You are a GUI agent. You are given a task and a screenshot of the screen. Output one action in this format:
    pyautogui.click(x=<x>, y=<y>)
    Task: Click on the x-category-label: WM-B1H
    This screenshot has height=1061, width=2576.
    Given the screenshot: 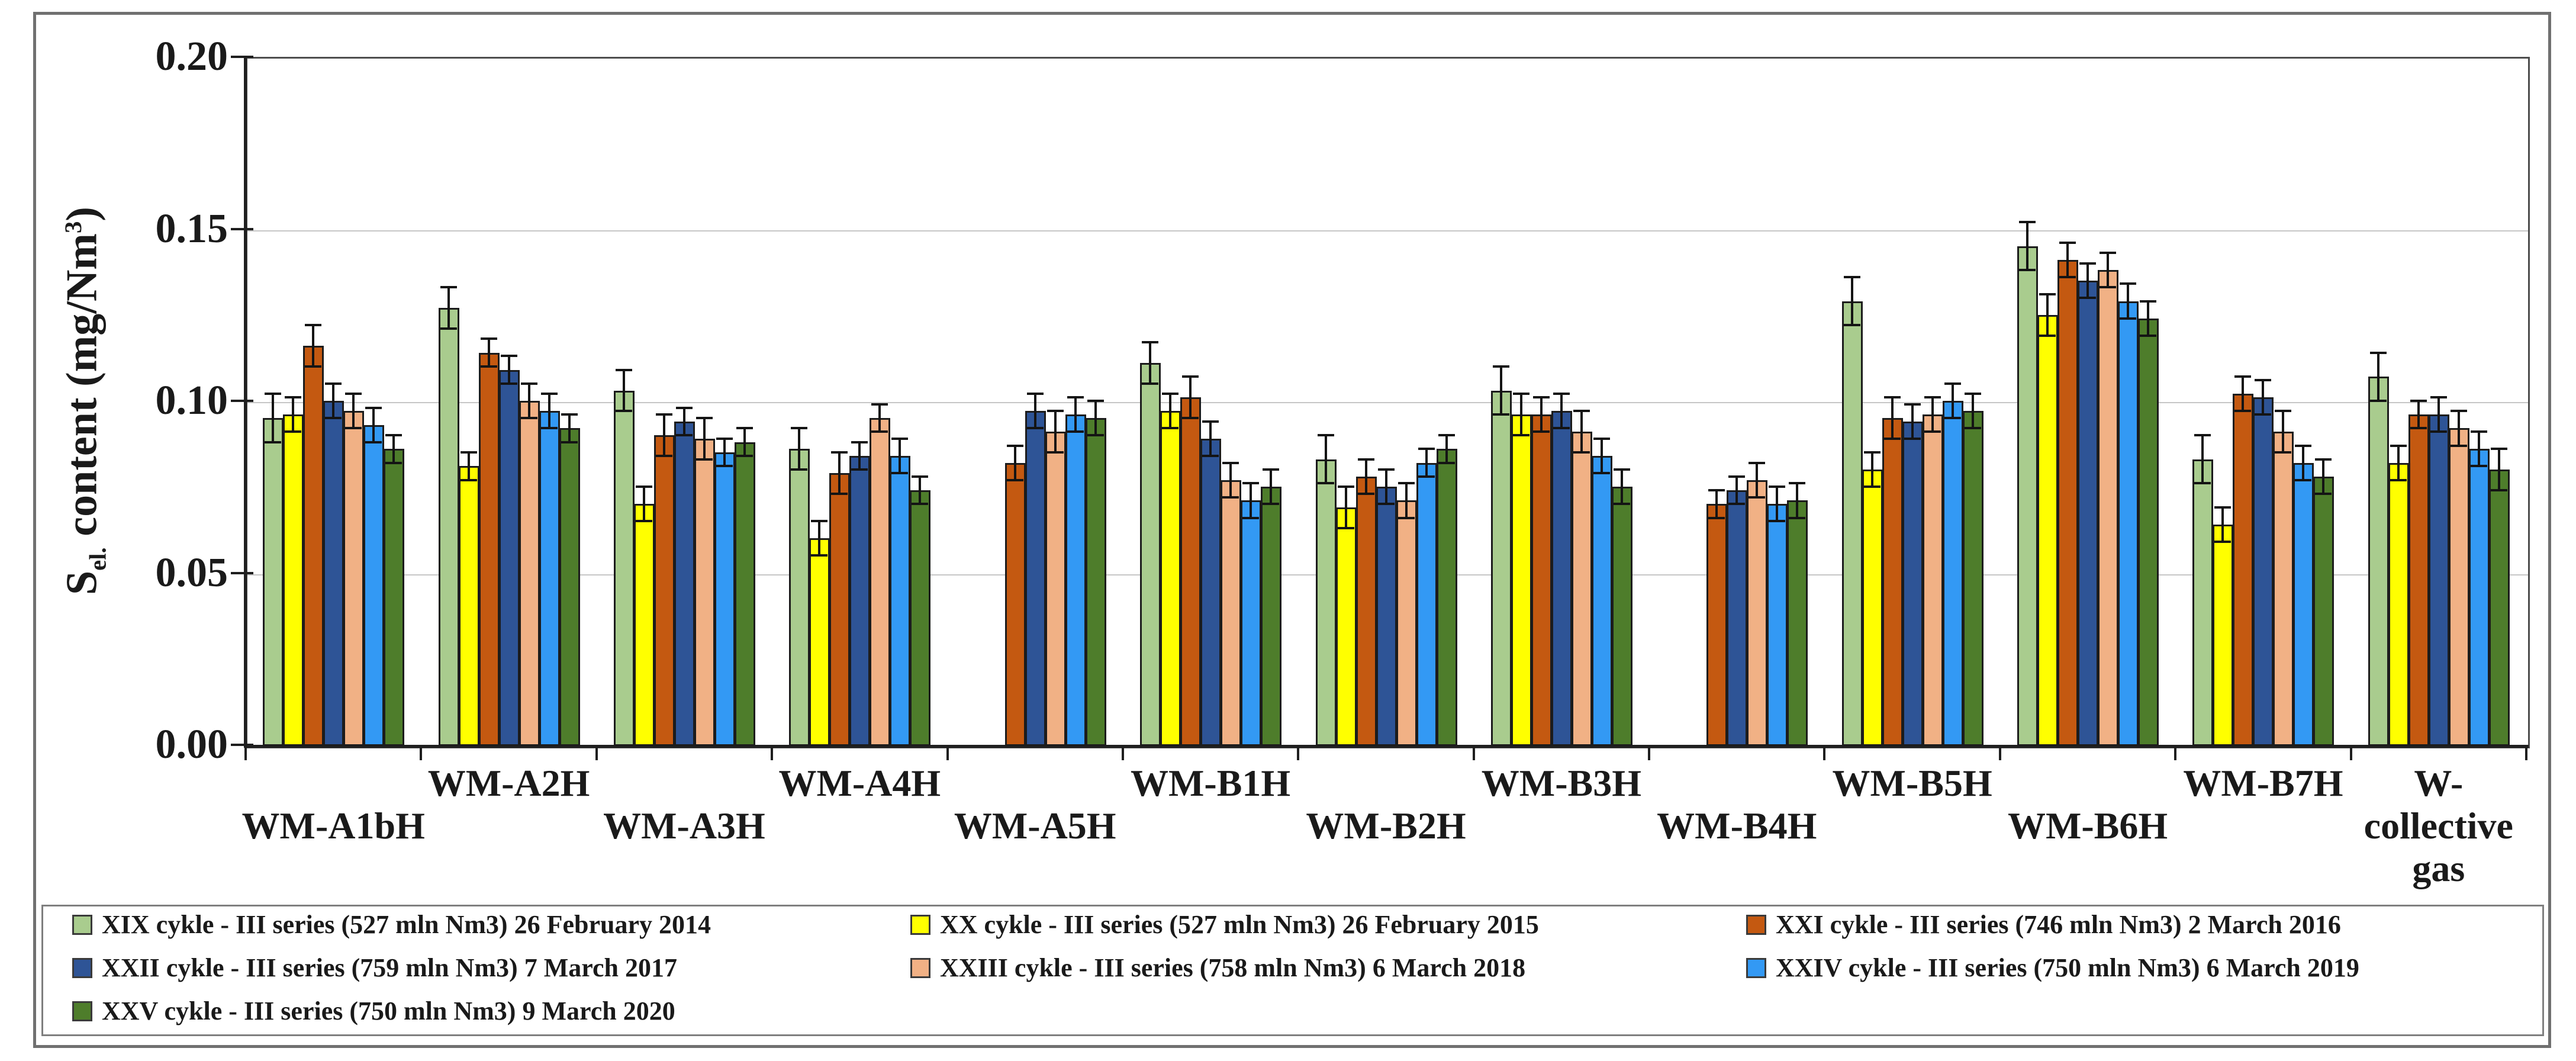 What is the action you would take?
    pyautogui.click(x=1211, y=783)
    